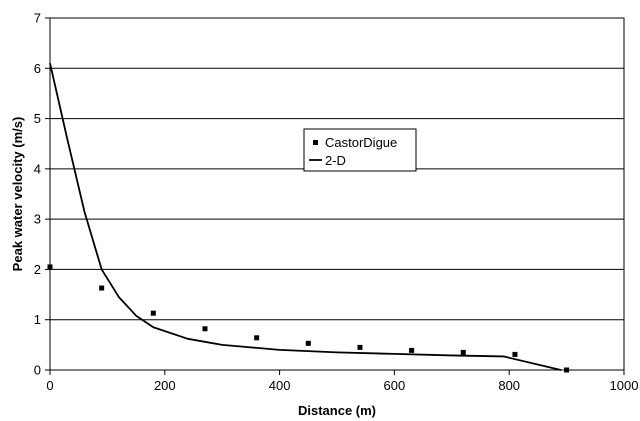 This screenshot has height=421, width=640. Describe the element at coordinates (361, 142) in the screenshot. I see `legend-label-castordigue: CastorDigue` at that location.